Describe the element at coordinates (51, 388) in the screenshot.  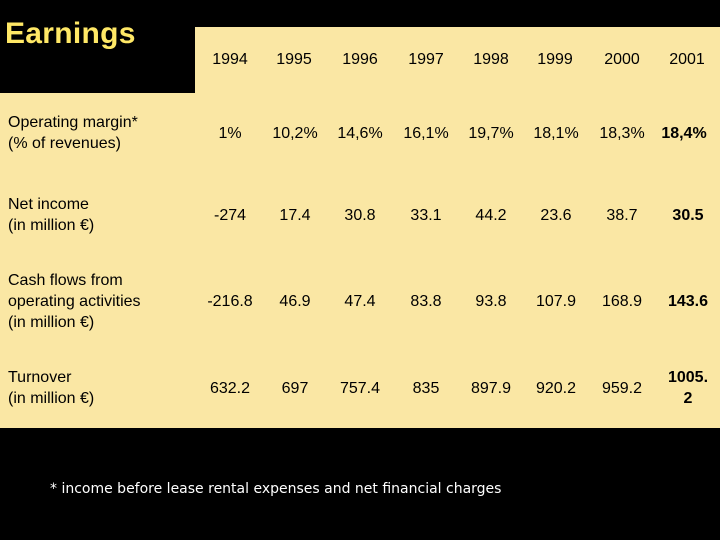
I see `row-label-turnover: Turnover (in million €)` at that location.